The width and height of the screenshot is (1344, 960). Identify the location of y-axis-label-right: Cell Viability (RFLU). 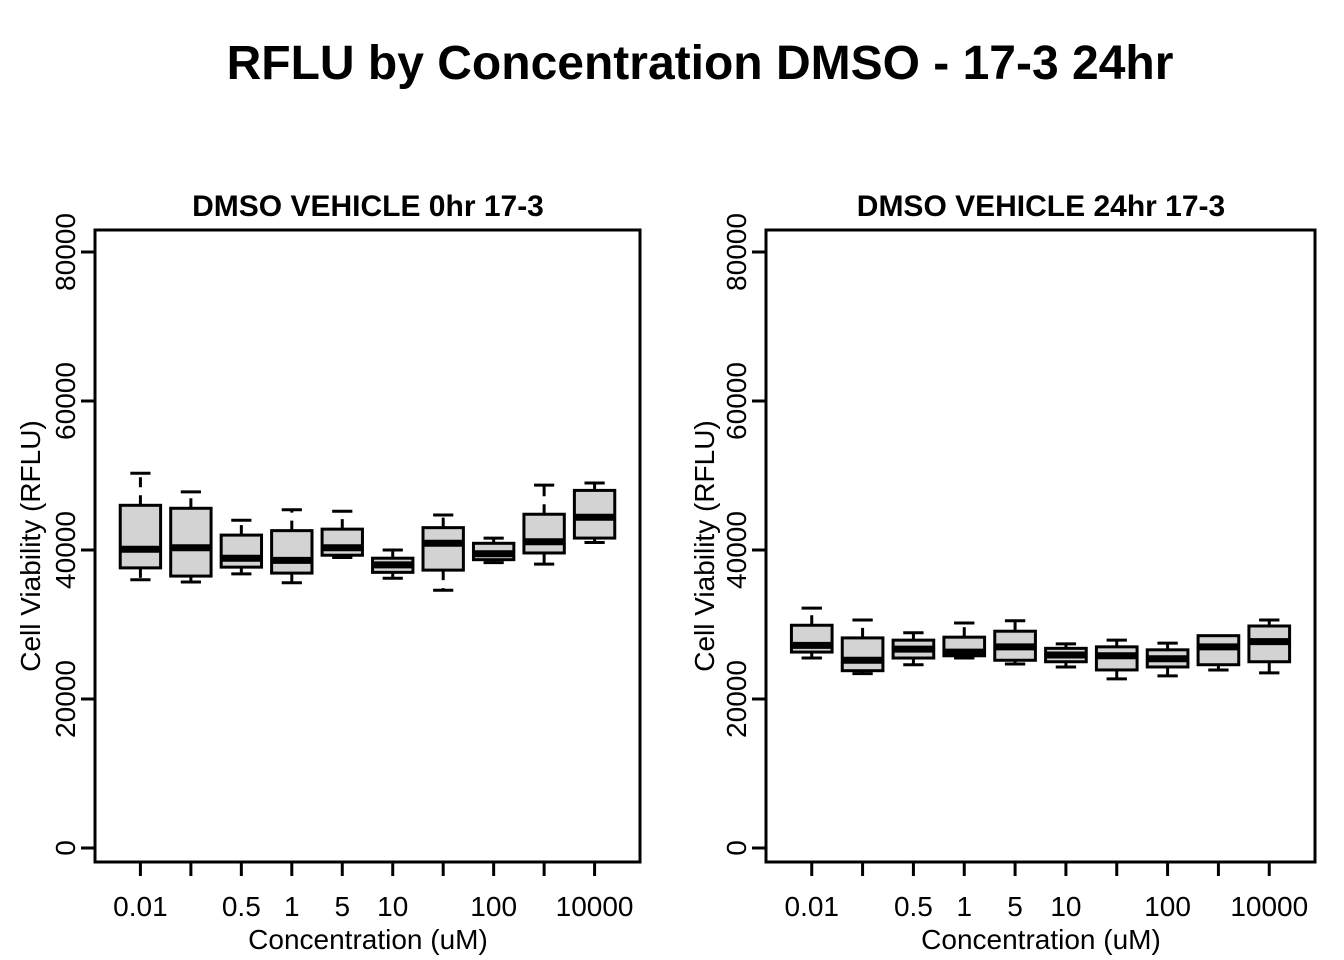
(704, 546).